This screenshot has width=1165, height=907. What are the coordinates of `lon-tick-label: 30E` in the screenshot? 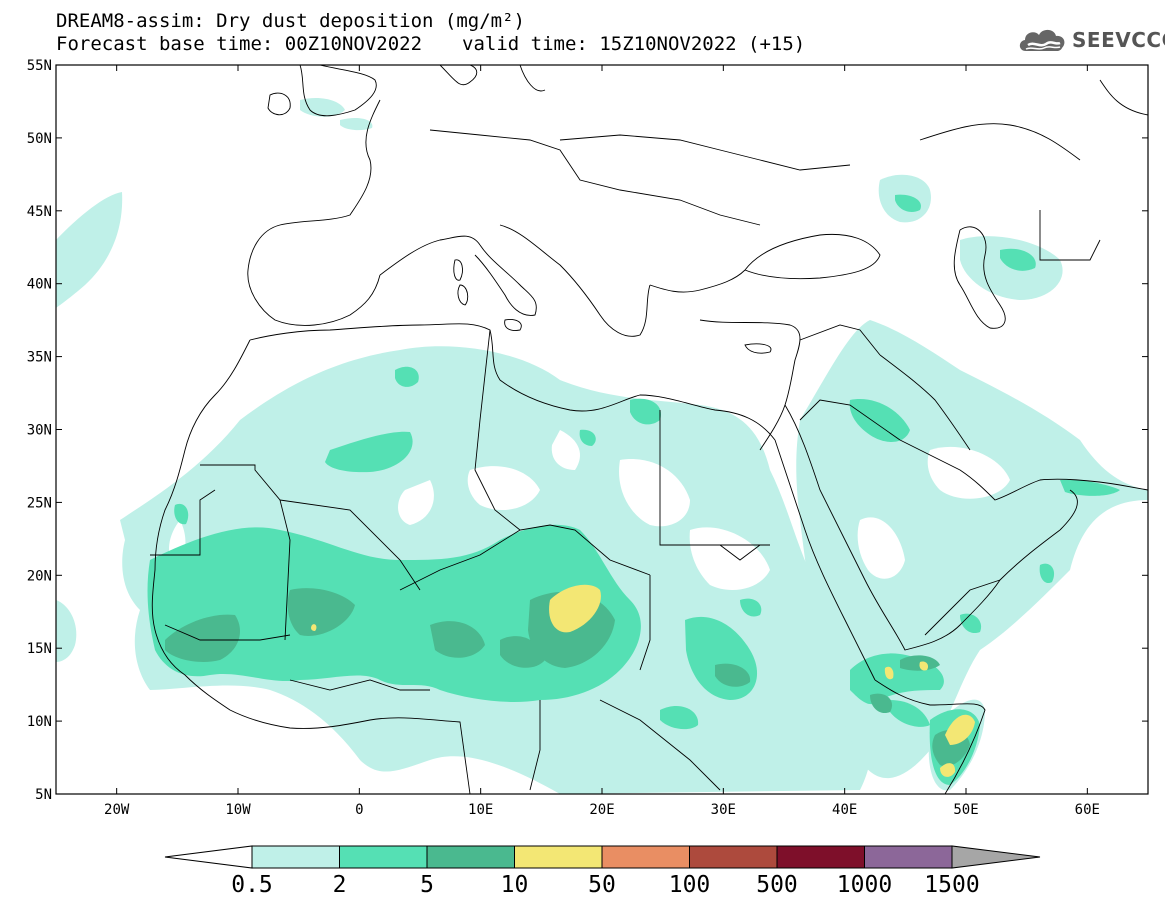 It's located at (723, 810).